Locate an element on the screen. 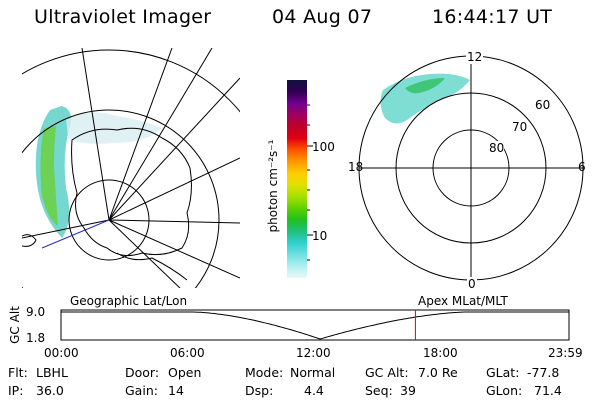  glat-value: -77.8 is located at coordinates (543, 372).